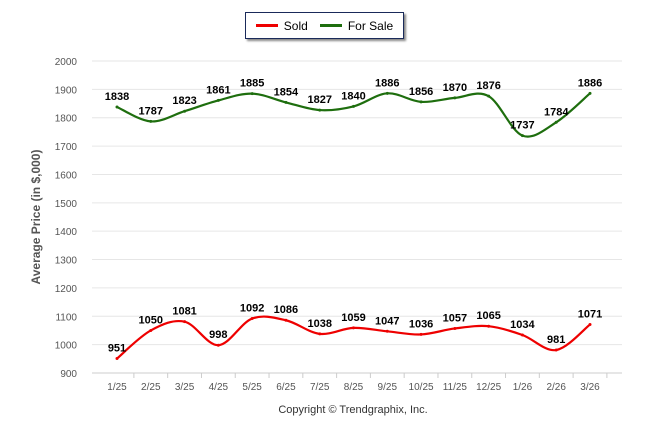 Image resolution: width=646 pixels, height=434 pixels. I want to click on data-label-sold: 1081, so click(184, 312).